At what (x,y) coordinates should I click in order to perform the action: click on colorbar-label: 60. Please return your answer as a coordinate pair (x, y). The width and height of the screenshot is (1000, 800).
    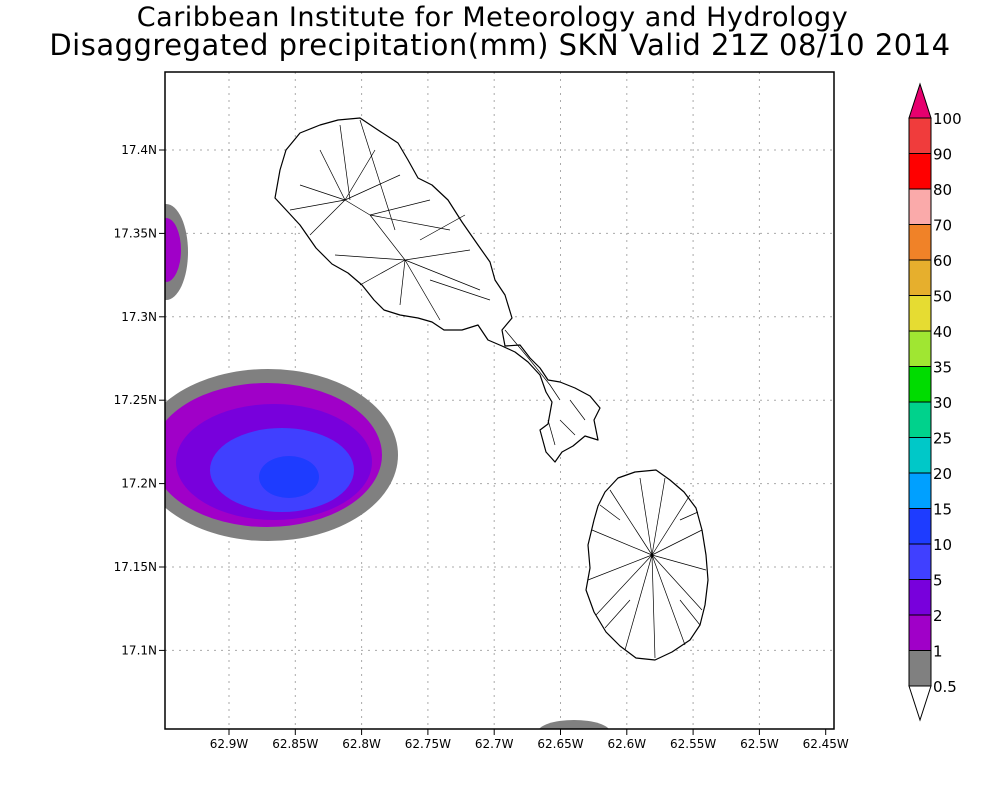
    Looking at the image, I should click on (942, 261).